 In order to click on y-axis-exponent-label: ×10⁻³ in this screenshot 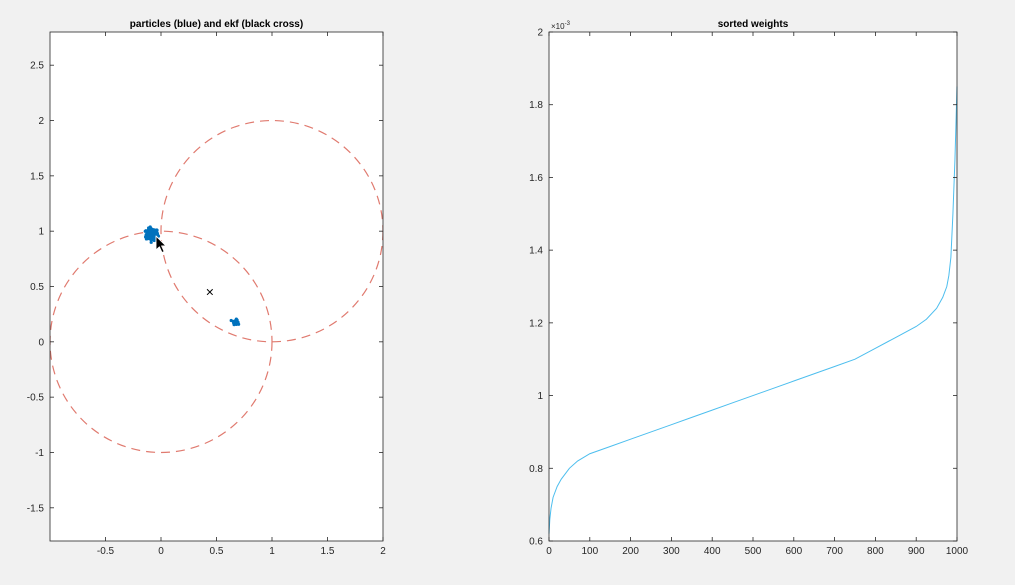, I will do `click(561, 26)`.